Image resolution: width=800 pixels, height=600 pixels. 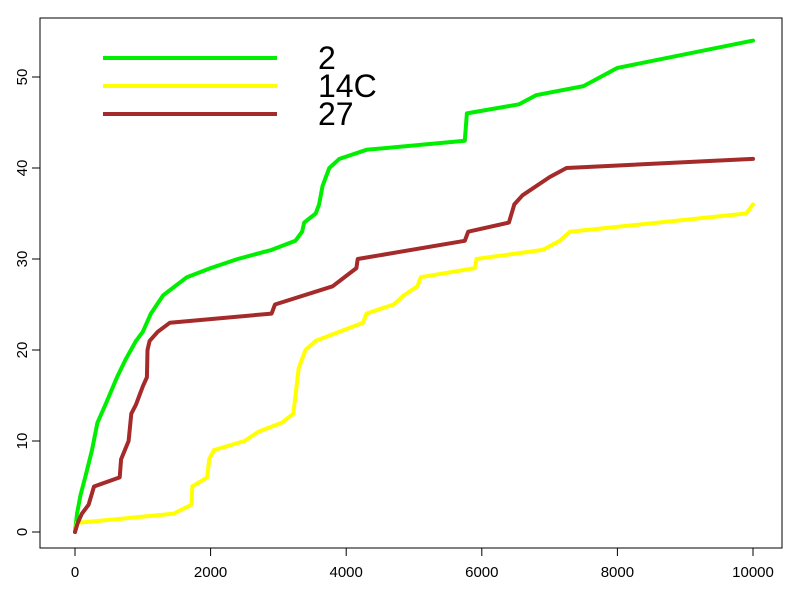 I want to click on x-tick-label: 2000, so click(x=210, y=572).